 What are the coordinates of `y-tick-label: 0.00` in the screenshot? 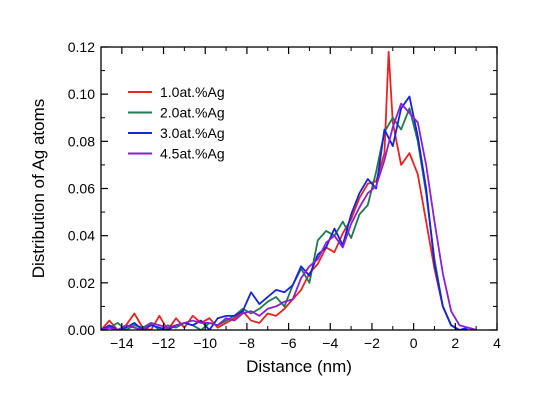 It's located at (81, 330).